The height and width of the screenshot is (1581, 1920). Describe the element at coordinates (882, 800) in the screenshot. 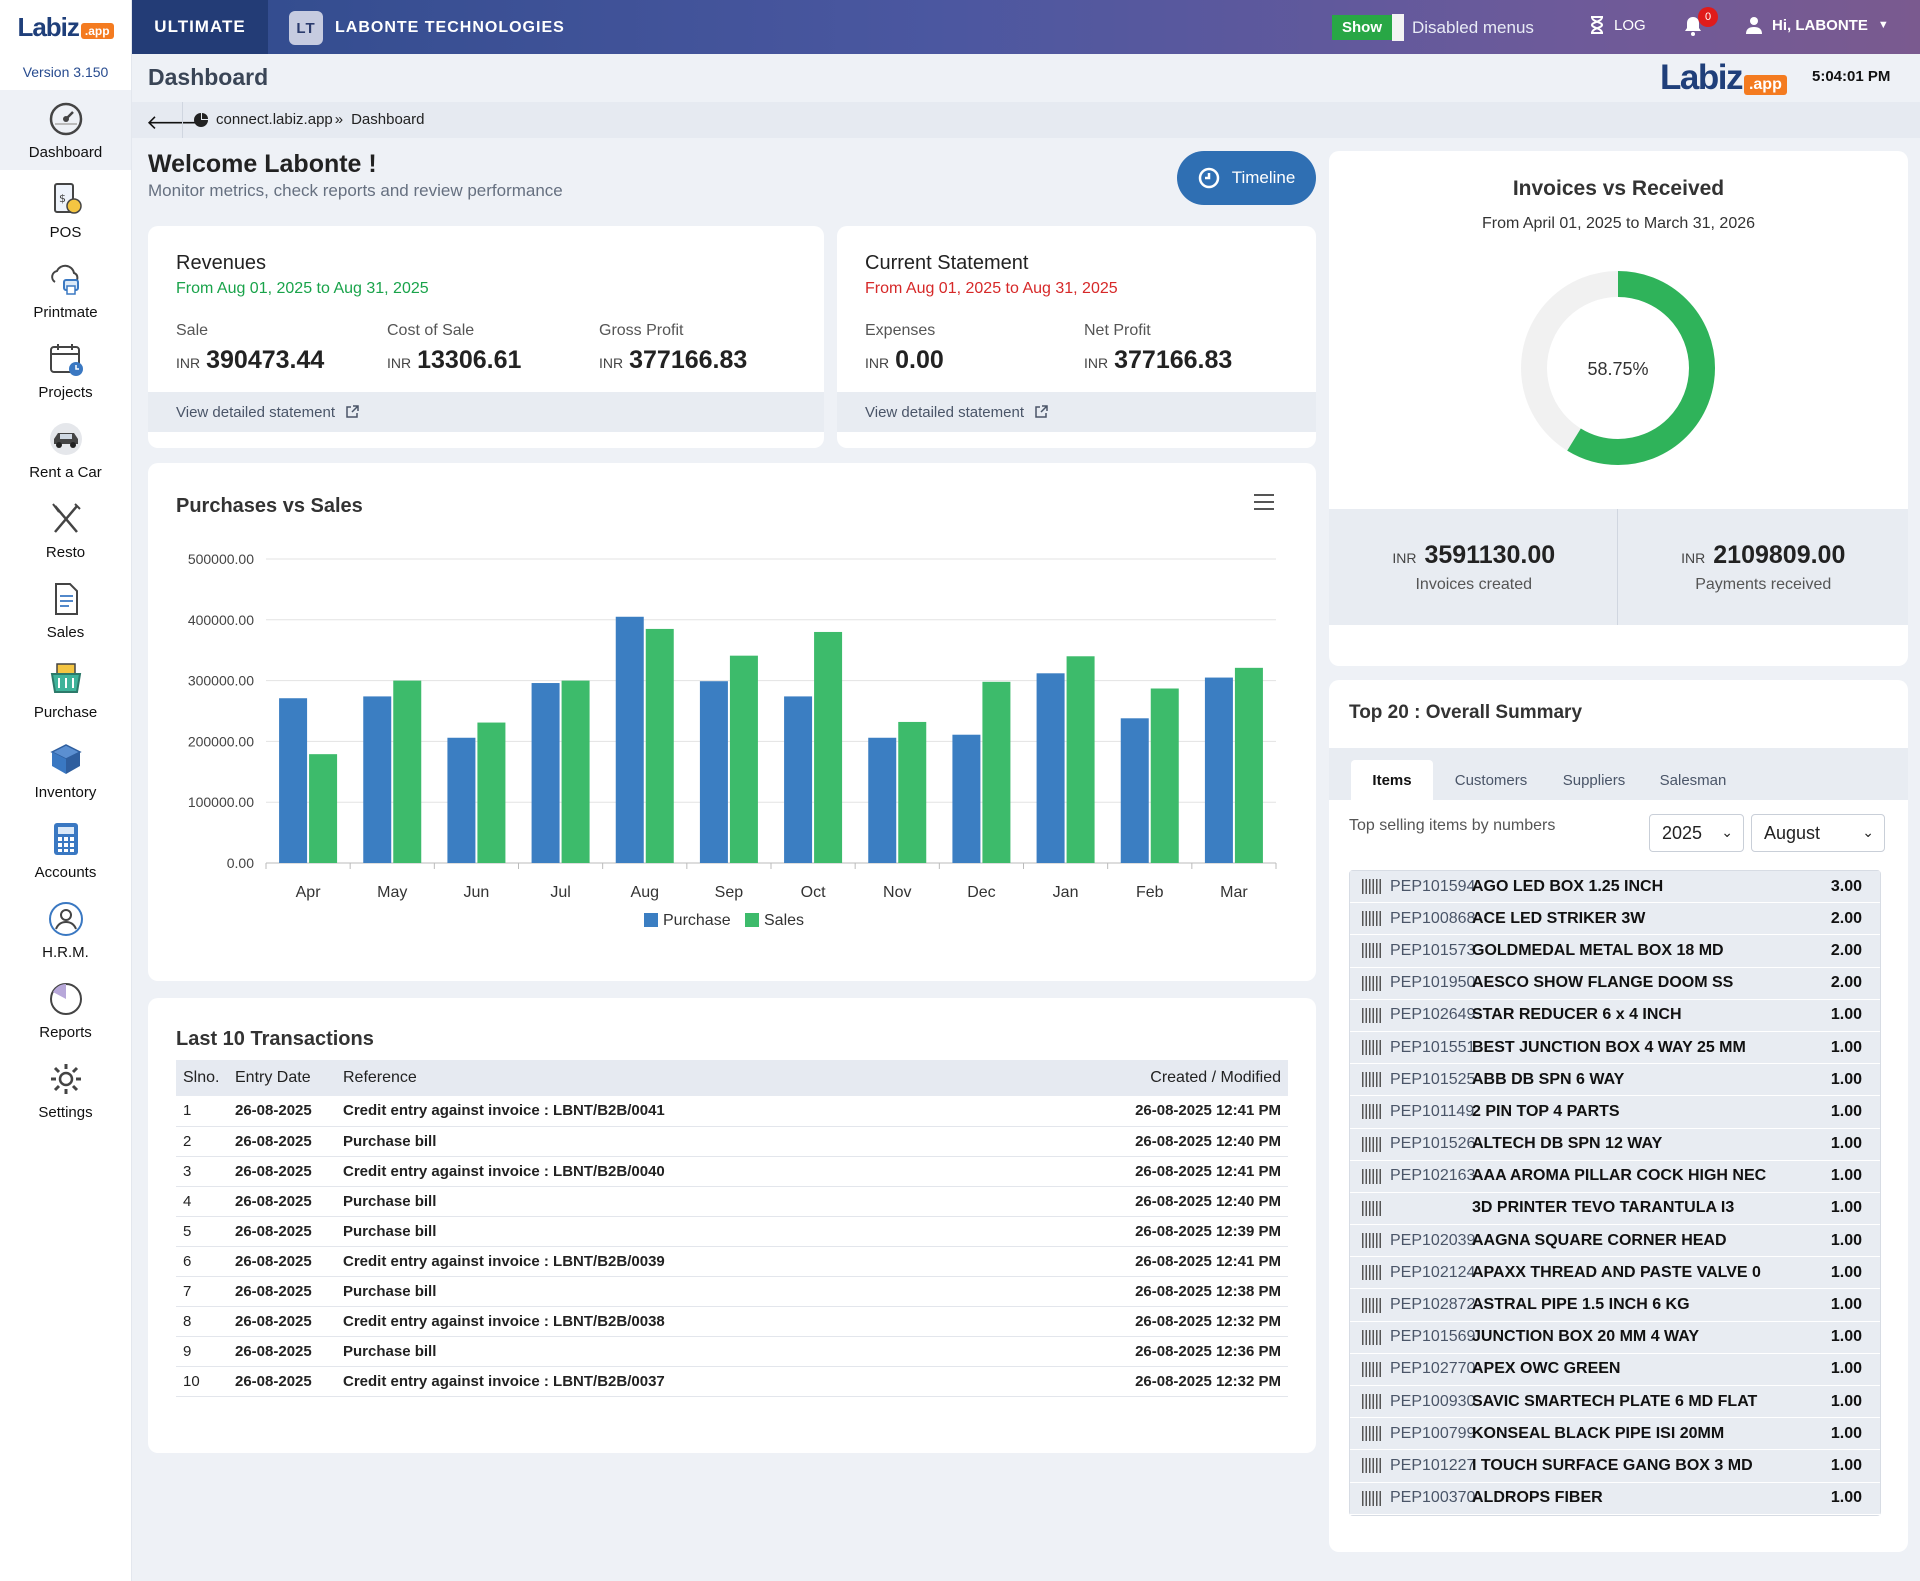

I see `bar-purchase-nov` at that location.